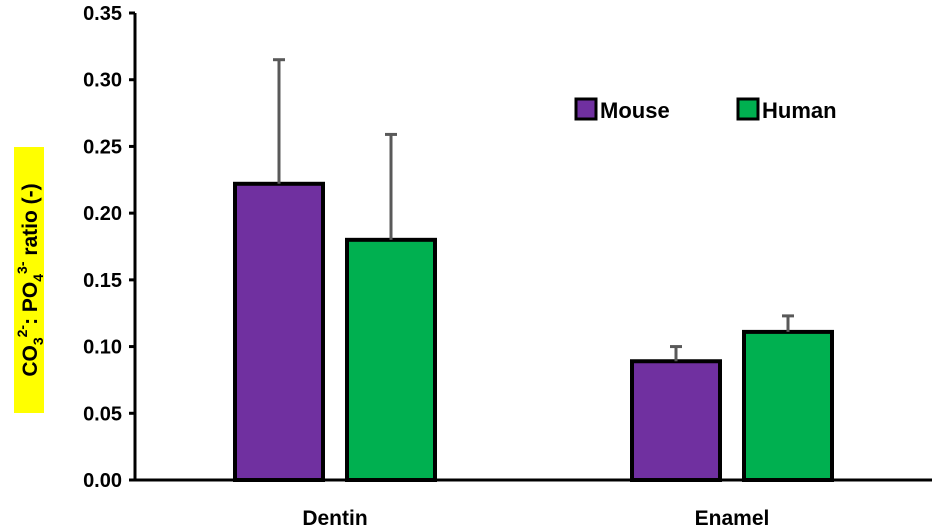  I want to click on y-tick-label: 0.25, so click(102, 147).